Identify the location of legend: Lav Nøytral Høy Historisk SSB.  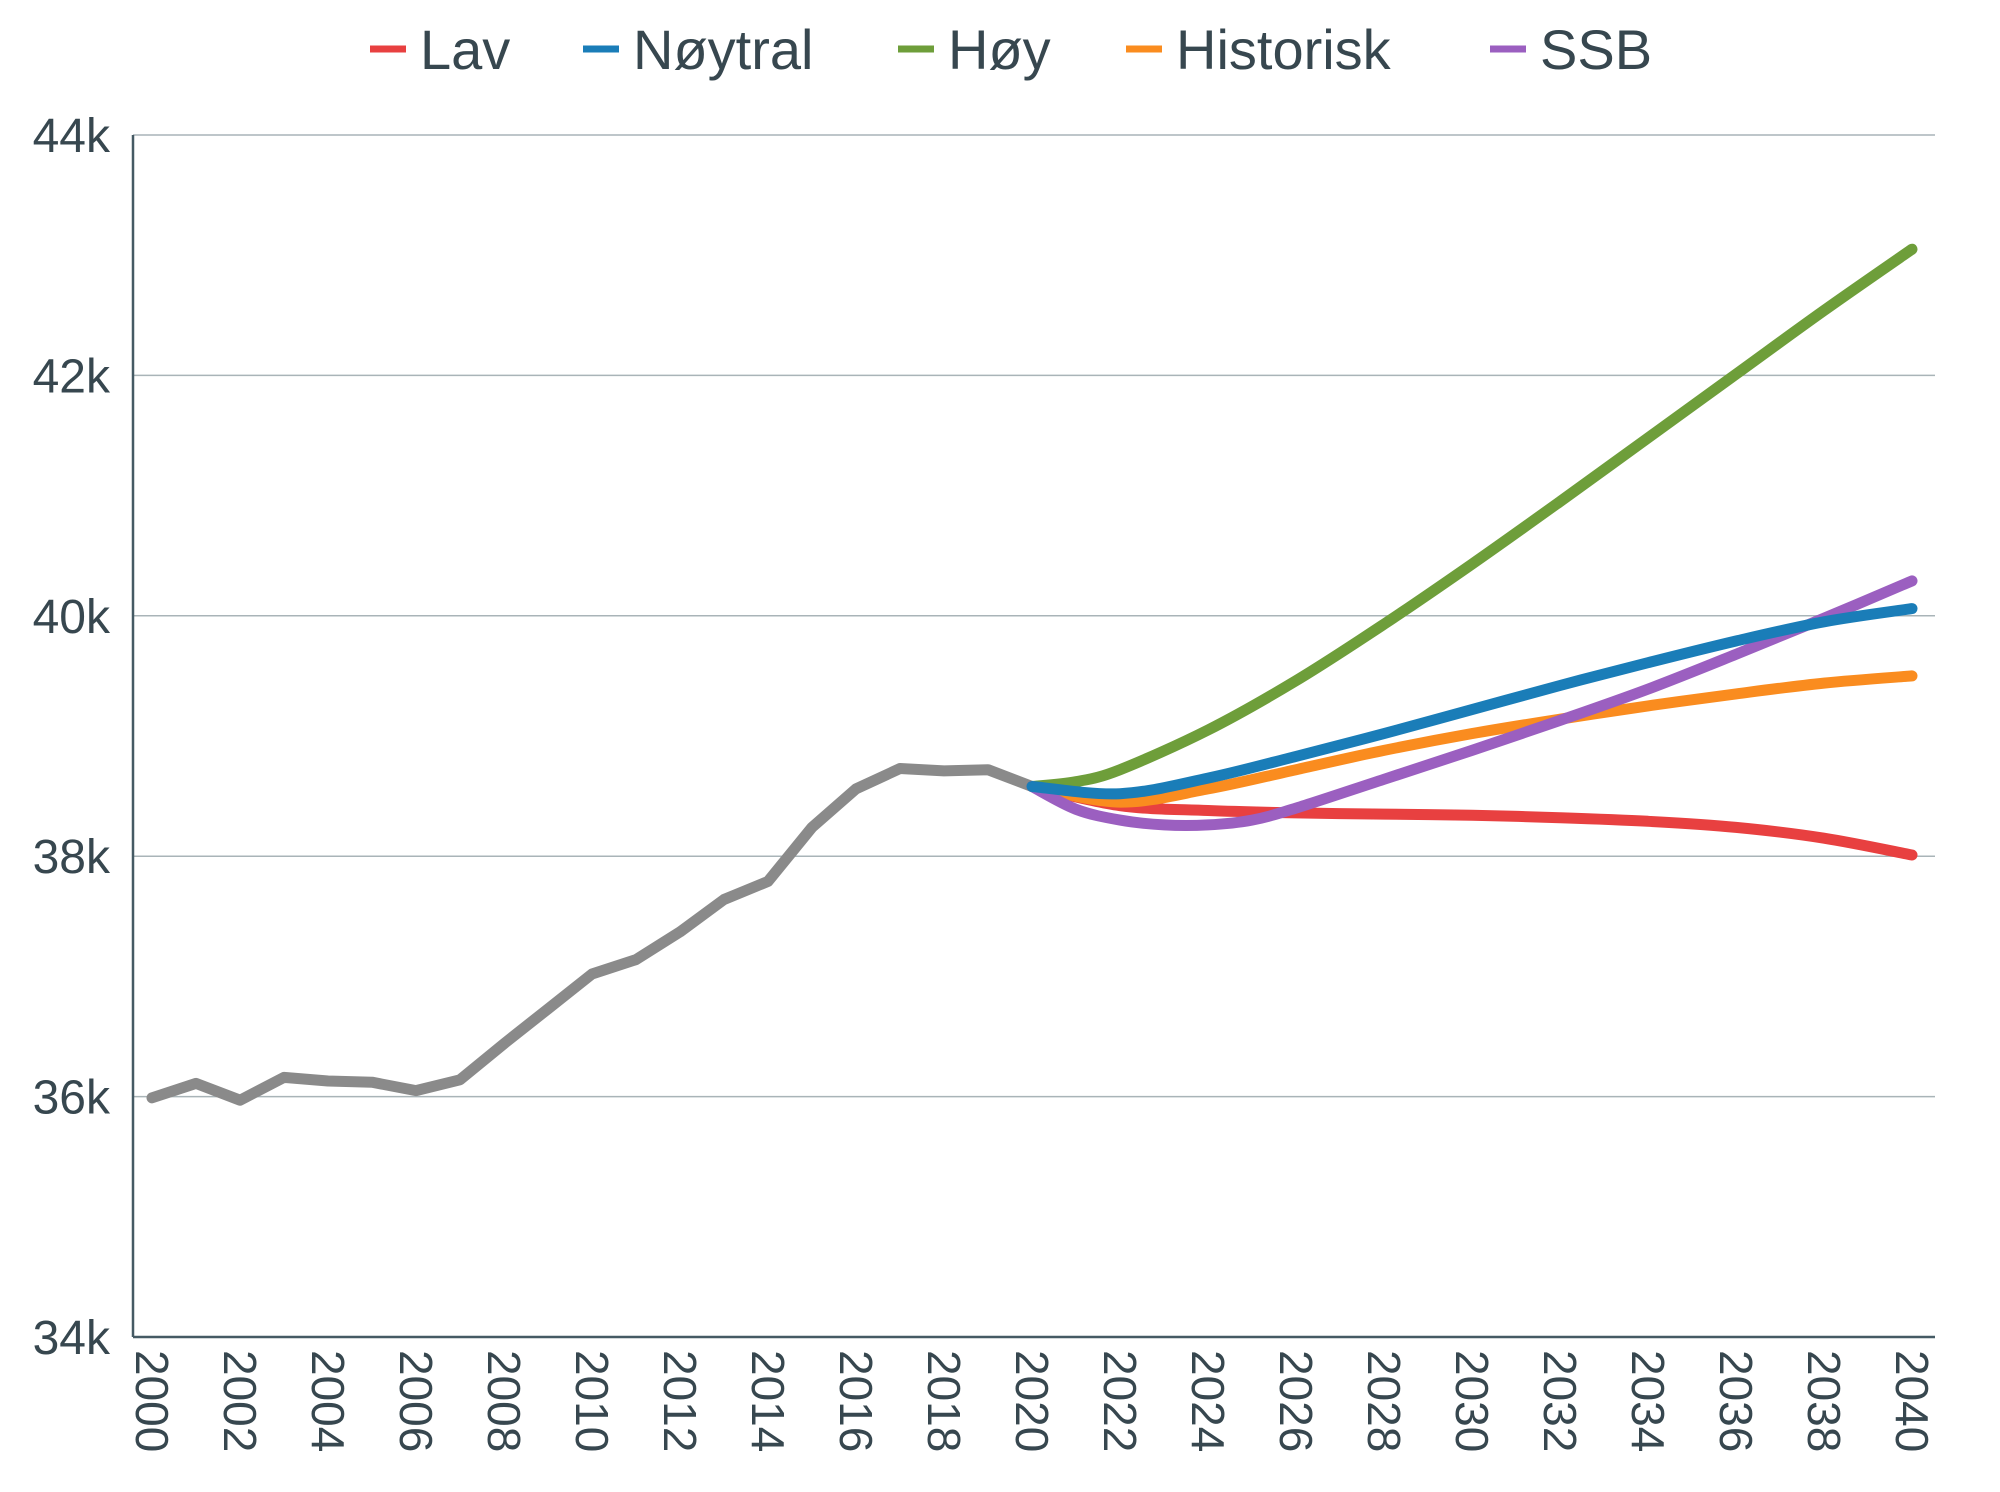
(1011, 49).